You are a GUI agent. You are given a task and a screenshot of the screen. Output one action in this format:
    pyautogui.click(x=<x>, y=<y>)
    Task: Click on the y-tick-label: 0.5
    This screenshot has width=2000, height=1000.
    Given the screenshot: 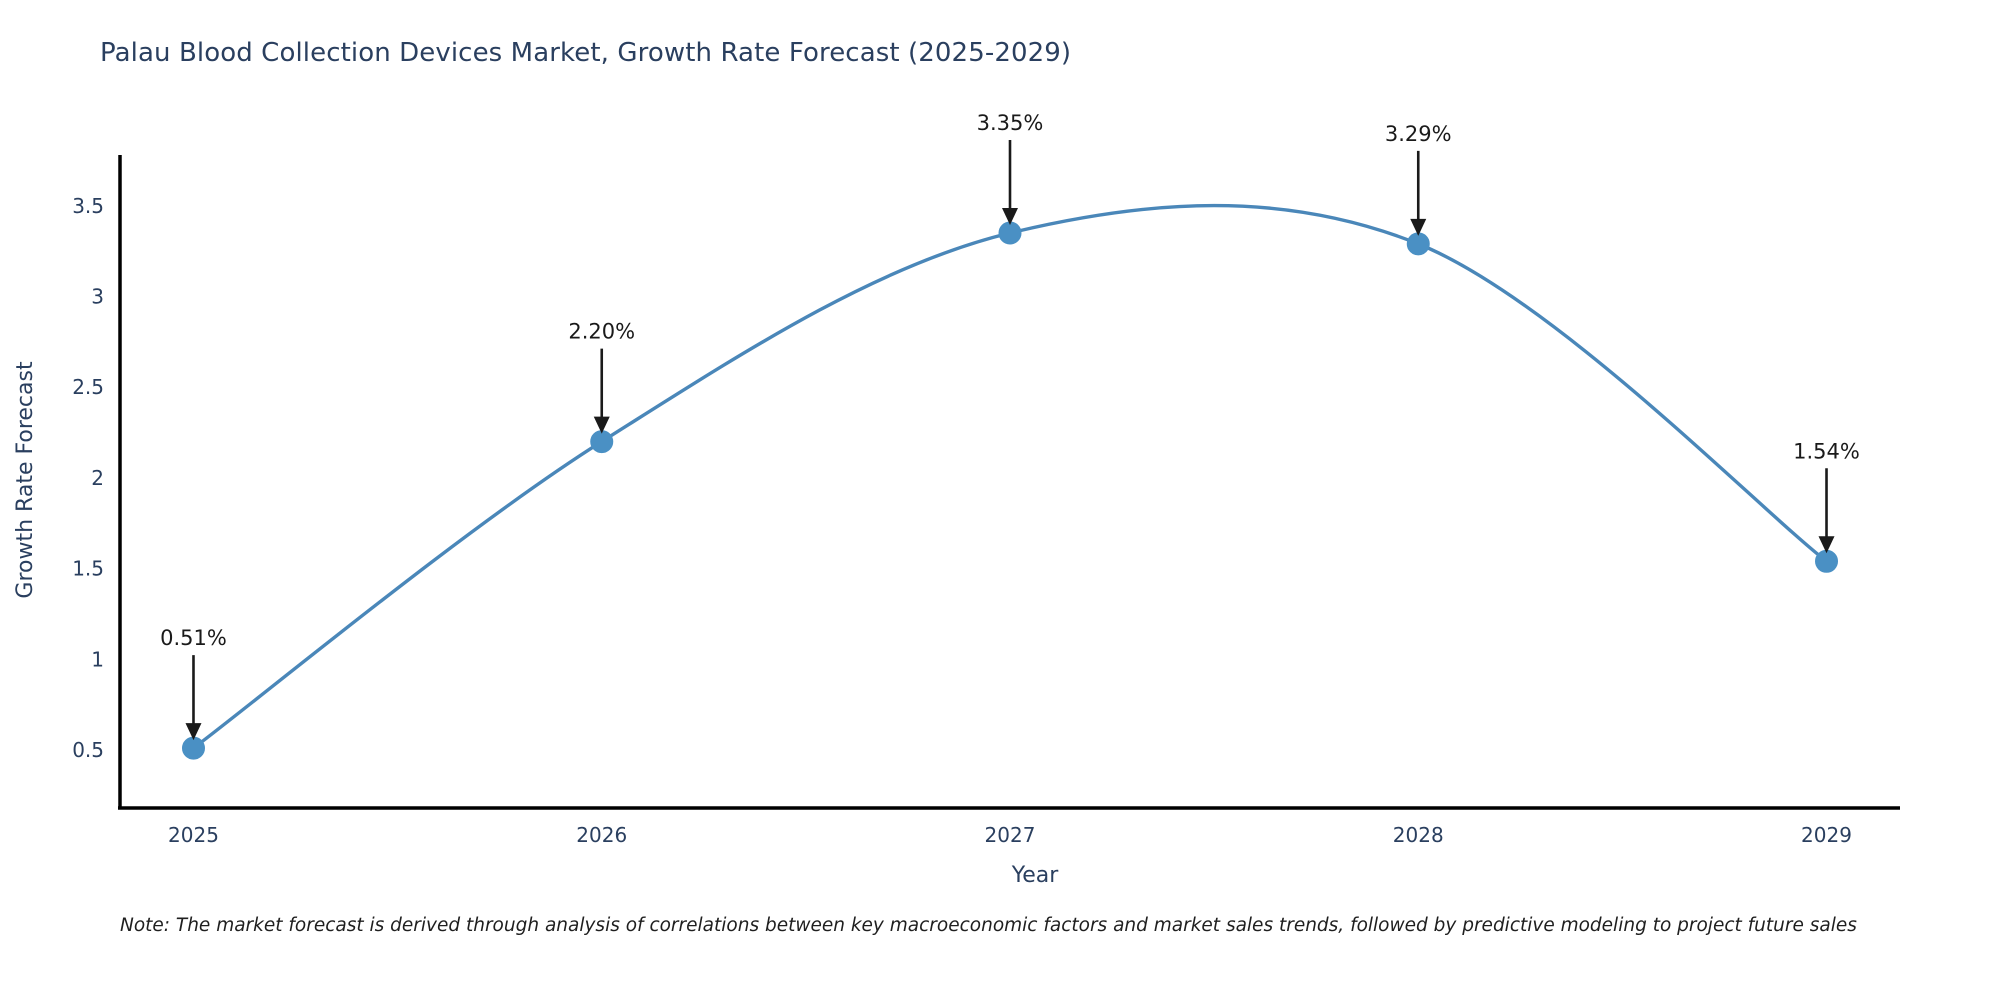 What is the action you would take?
    pyautogui.click(x=88, y=750)
    